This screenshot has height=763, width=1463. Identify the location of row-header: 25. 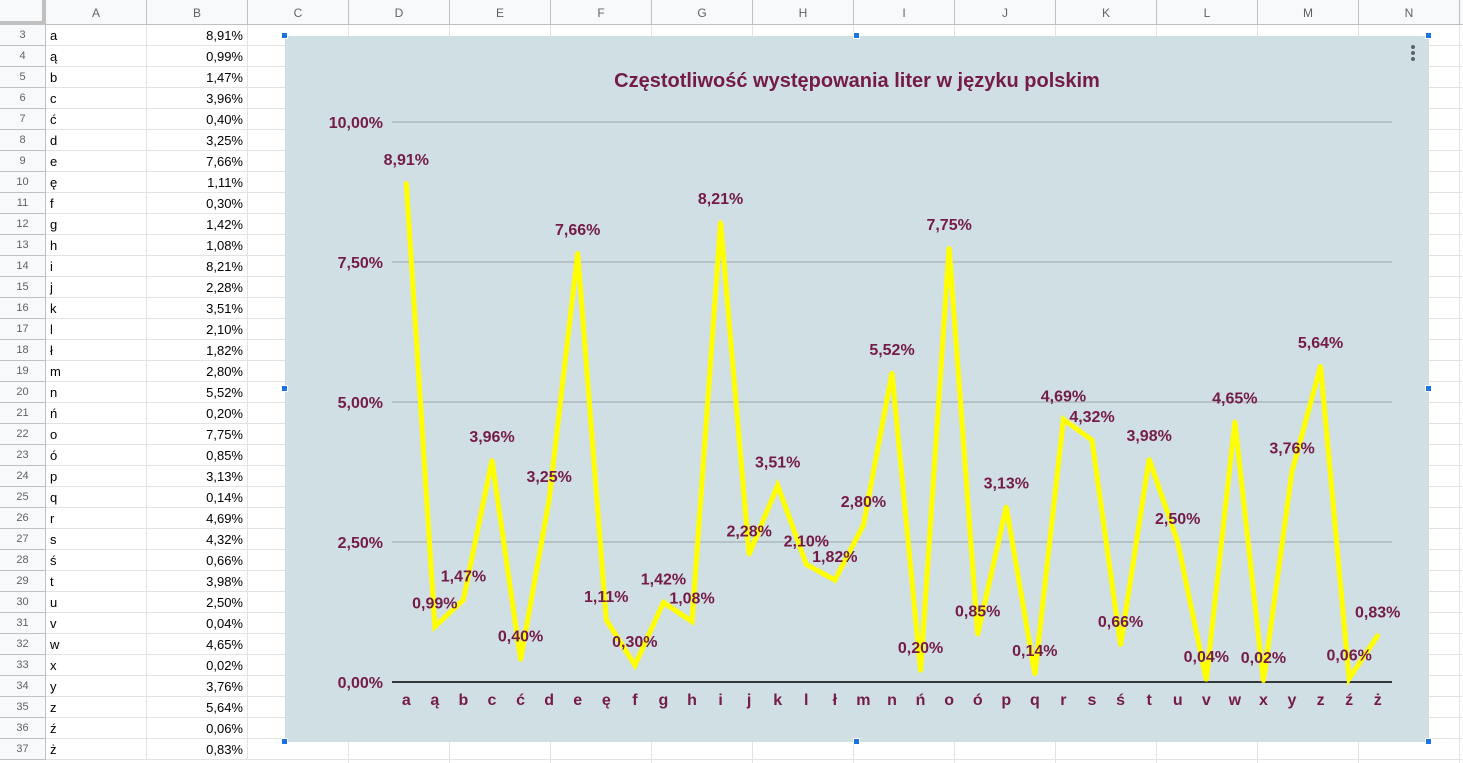
(23, 497).